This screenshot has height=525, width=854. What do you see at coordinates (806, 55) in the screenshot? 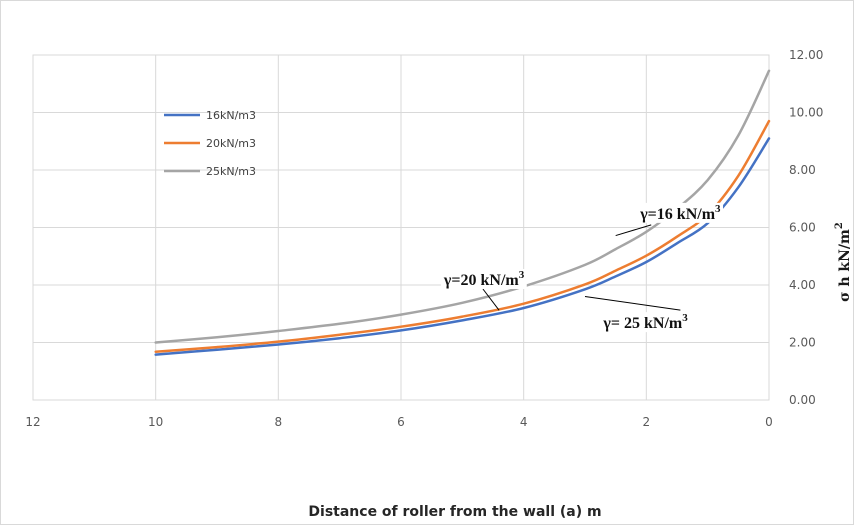
I see `y-tick-label: 12.00` at bounding box center [806, 55].